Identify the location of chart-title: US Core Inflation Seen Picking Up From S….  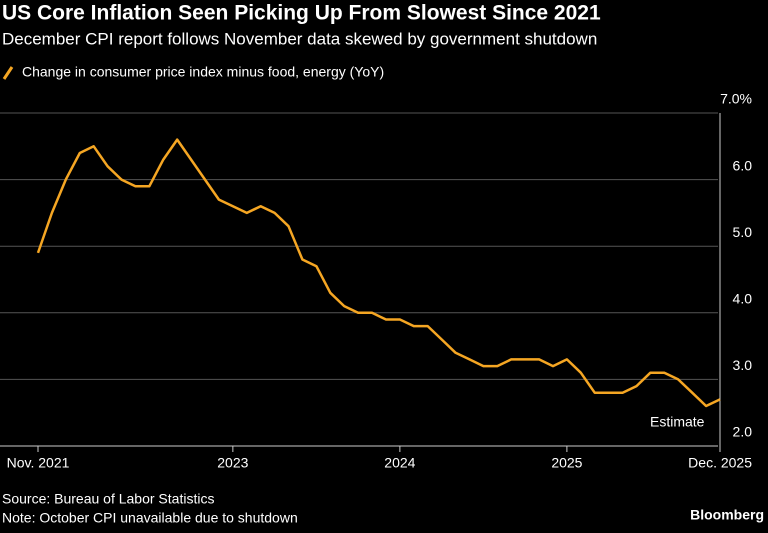
(301, 13).